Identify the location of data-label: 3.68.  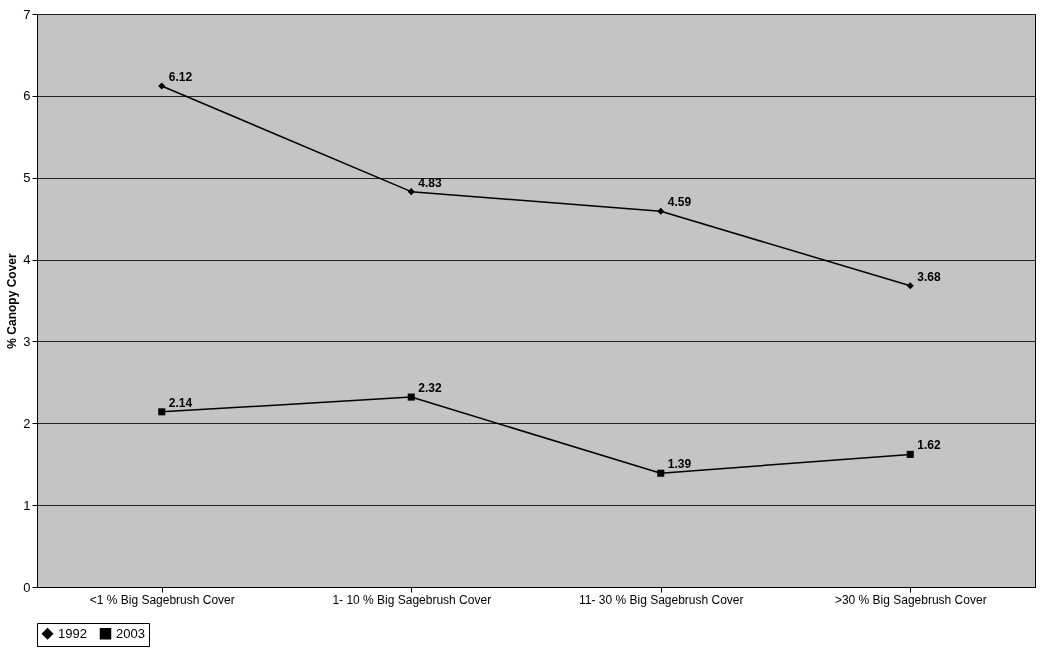
(929, 276).